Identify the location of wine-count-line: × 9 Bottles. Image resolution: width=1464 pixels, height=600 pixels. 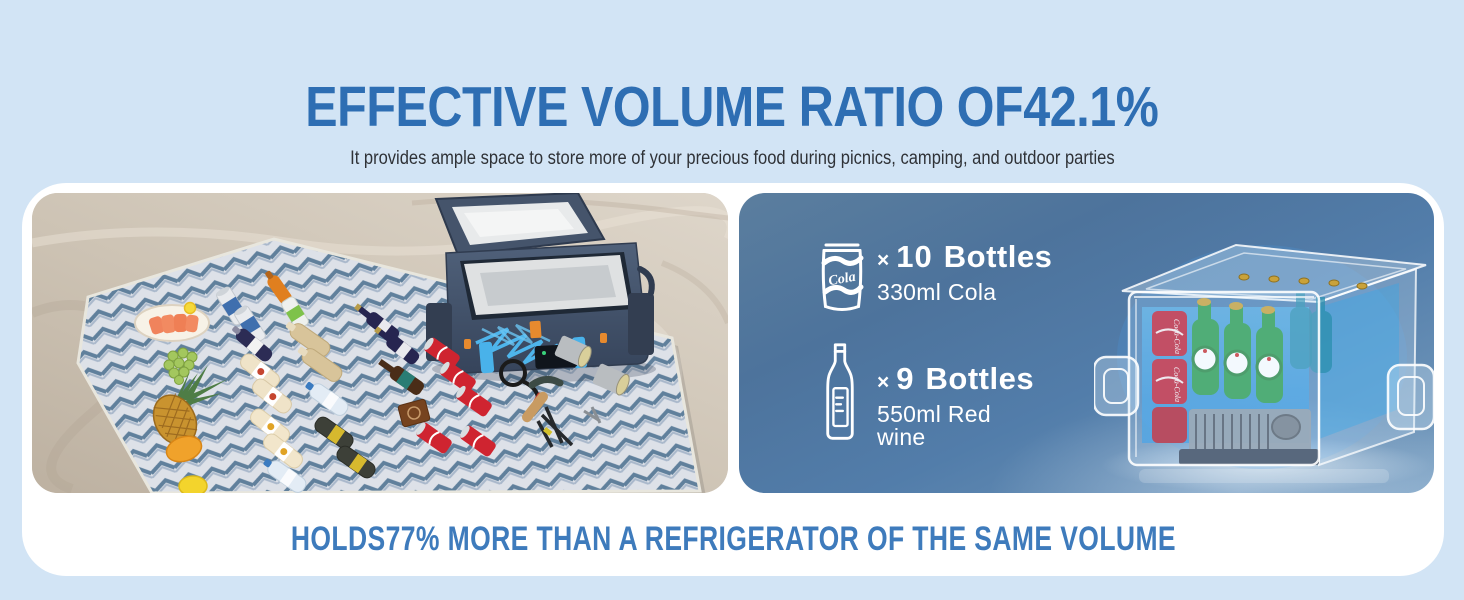
(955, 378).